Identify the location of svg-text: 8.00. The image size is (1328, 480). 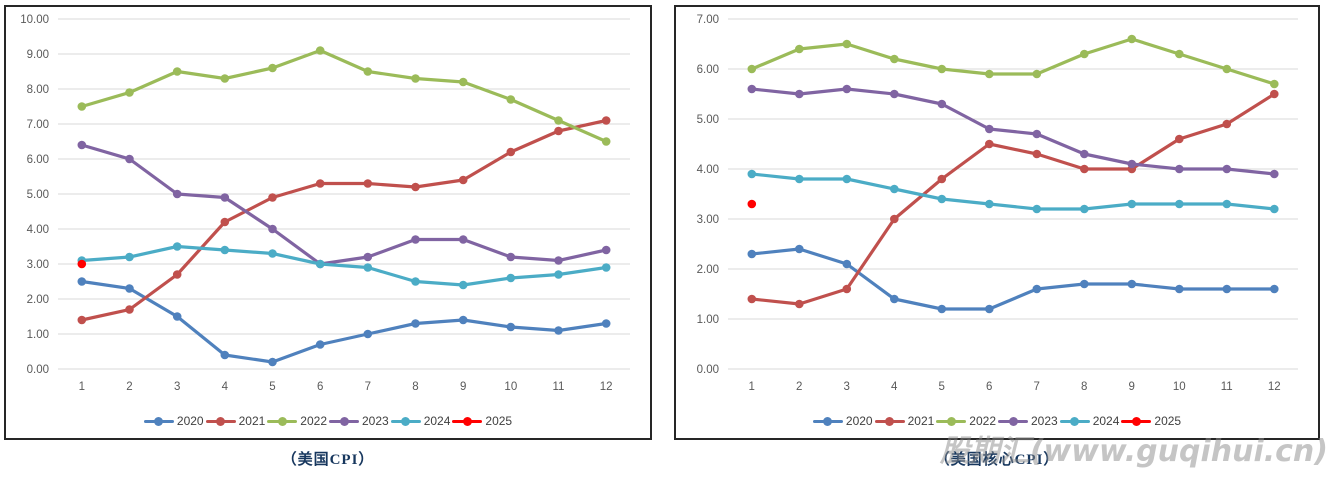
(38, 90).